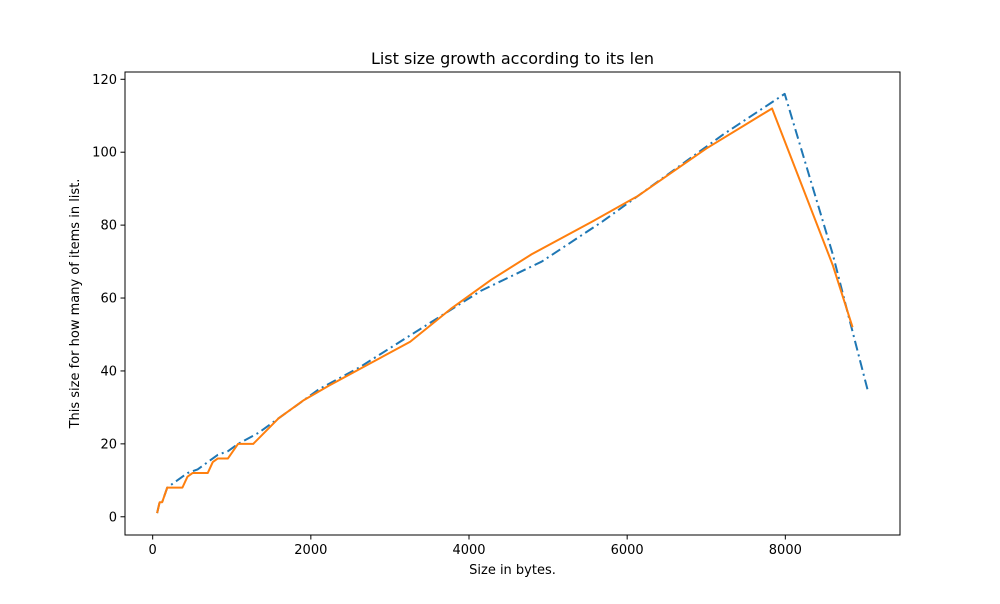 This screenshot has width=1000, height=604. I want to click on x-axis-label: Size in bytes., so click(512, 570).